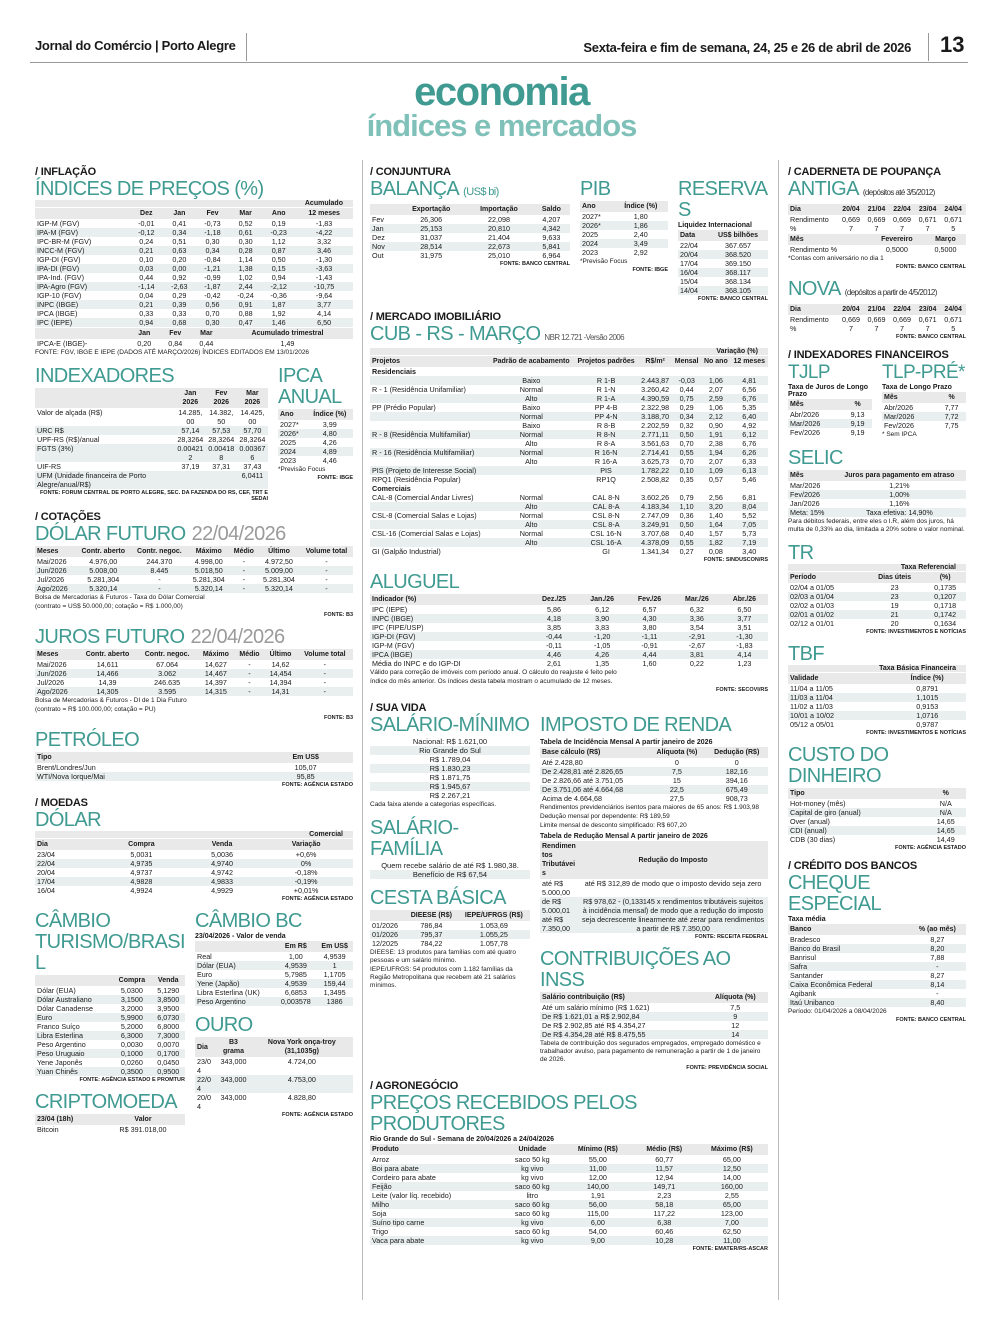 The image size is (1003, 1344). I want to click on table-row: 2027* 3,99, so click(315, 424).